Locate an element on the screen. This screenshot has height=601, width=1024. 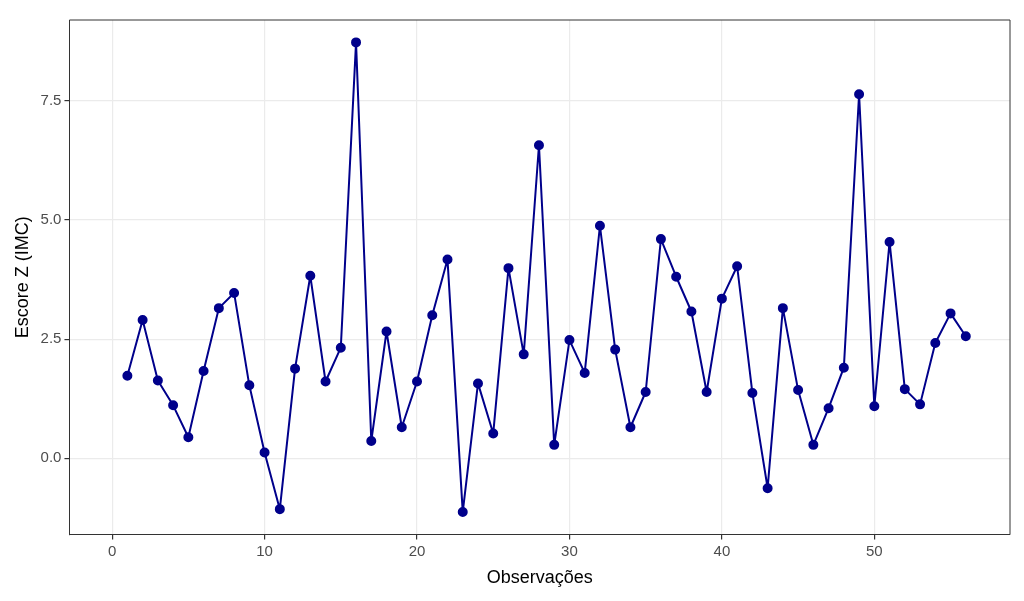
x-tick-label: 40 is located at coordinates (722, 550).